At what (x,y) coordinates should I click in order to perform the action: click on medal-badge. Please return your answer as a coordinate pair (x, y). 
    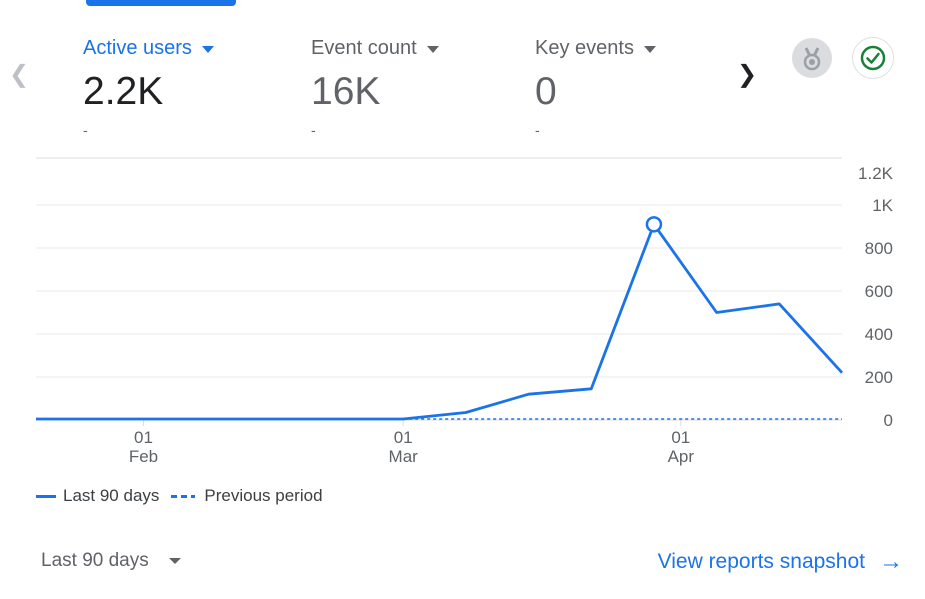
    Looking at the image, I should click on (812, 58).